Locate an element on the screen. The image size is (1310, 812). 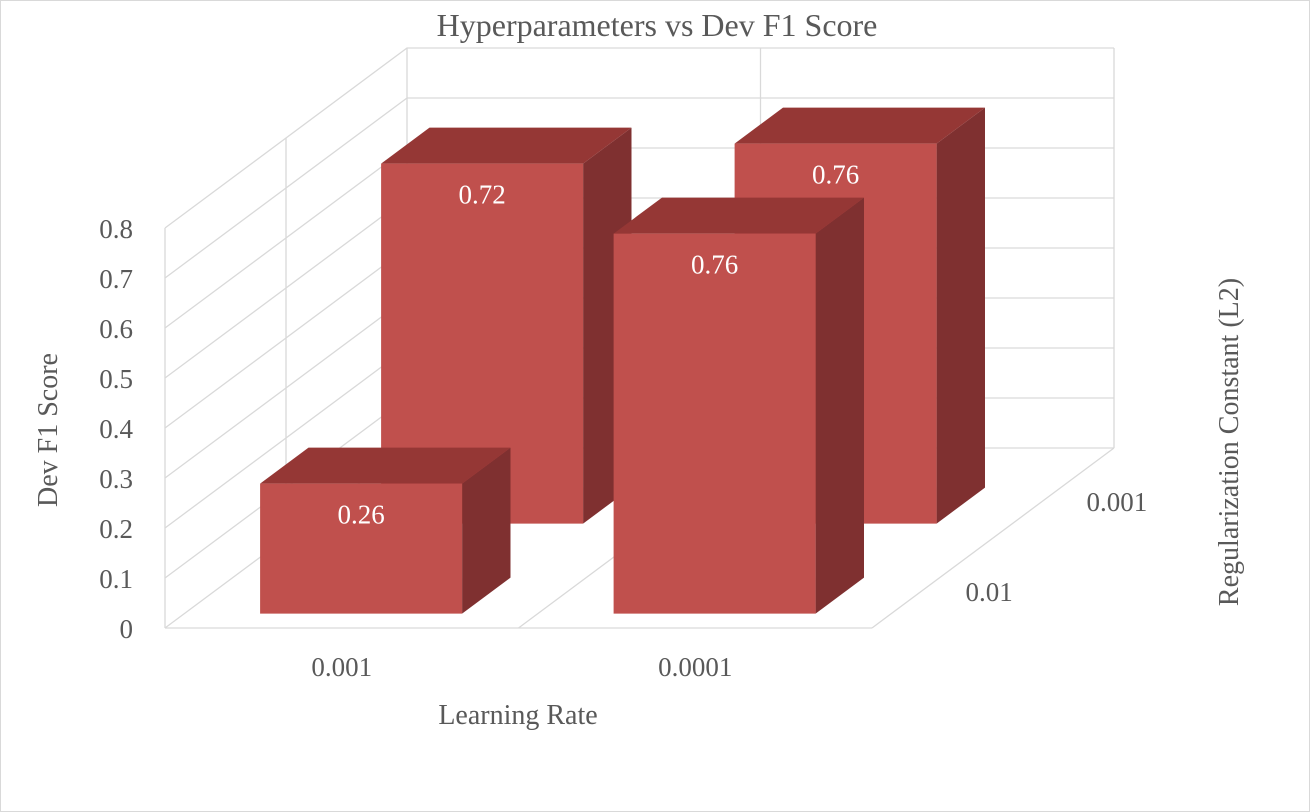
x-tick-label: 0.001 is located at coordinates (341, 667).